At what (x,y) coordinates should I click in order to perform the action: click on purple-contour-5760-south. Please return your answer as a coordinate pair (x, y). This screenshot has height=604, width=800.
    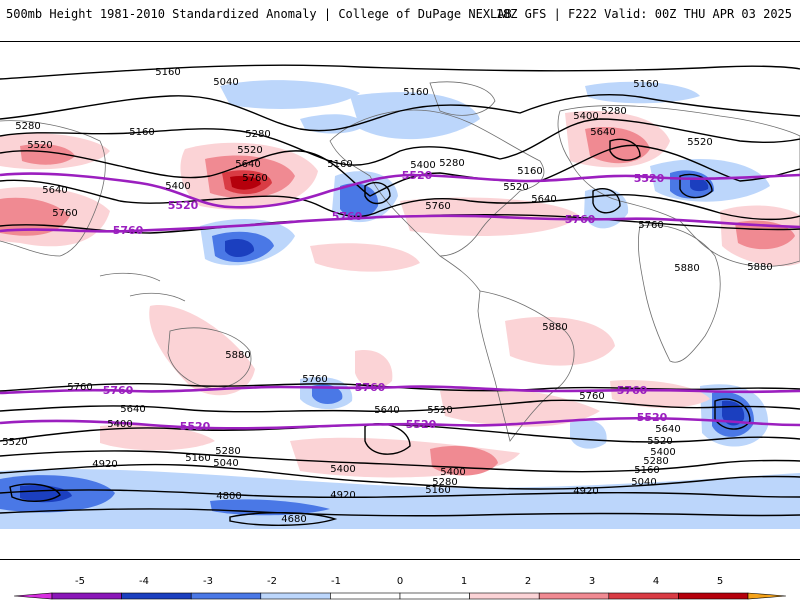
    Looking at the image, I should click on (400, 390).